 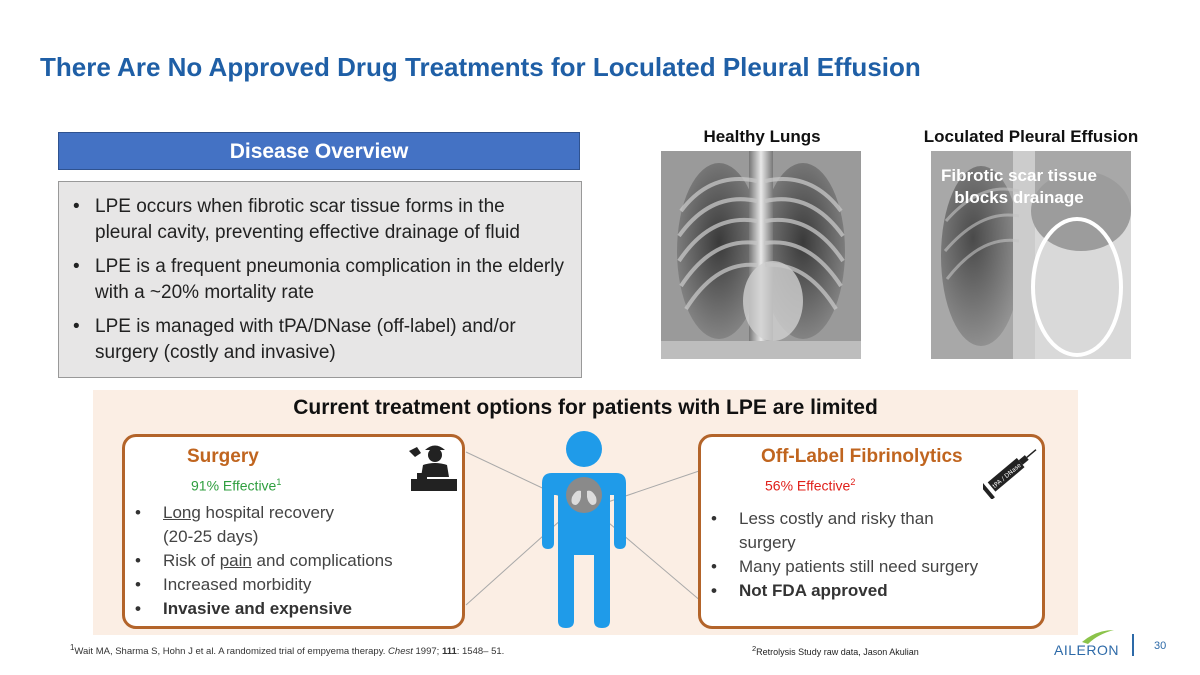 What do you see at coordinates (584, 495) in the screenshot?
I see `lungs-icon` at bounding box center [584, 495].